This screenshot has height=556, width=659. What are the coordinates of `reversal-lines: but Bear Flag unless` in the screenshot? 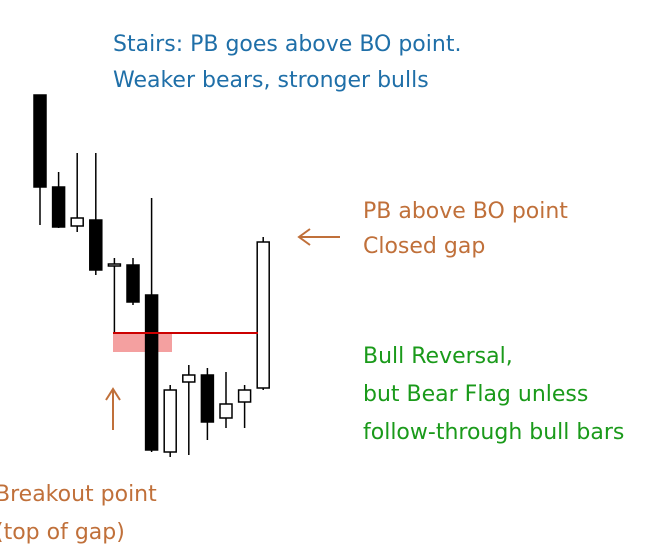 It's located at (475, 394).